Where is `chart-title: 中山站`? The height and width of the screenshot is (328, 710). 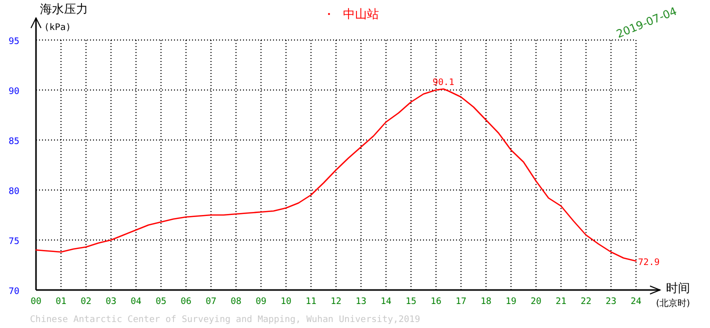 chart-title: 中山站 is located at coordinates (361, 14).